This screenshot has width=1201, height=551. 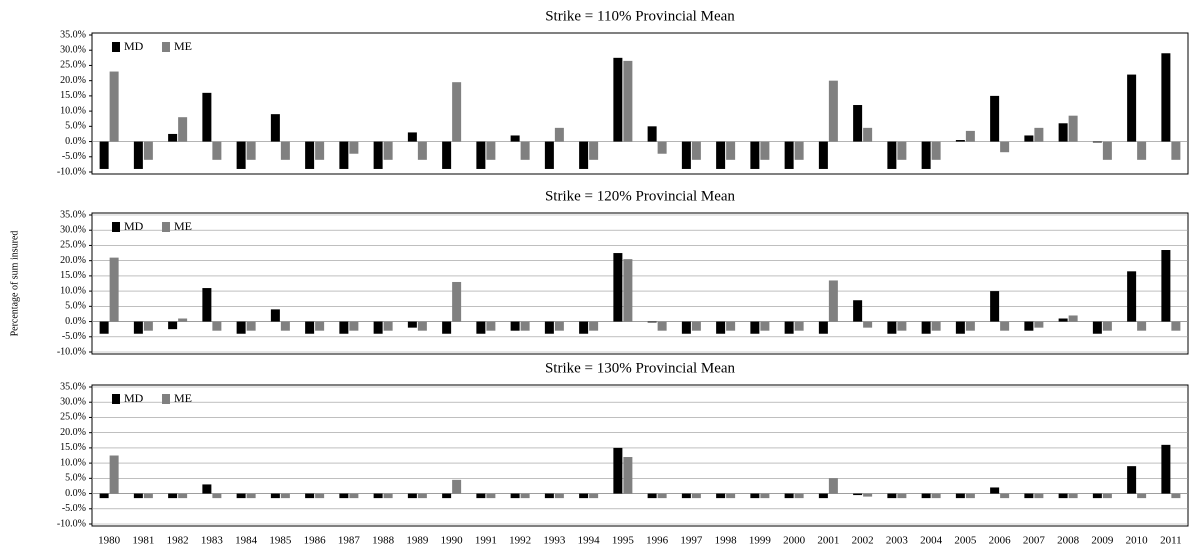 What do you see at coordinates (726, 541) in the screenshot?
I see `x-tick-label: 1998` at bounding box center [726, 541].